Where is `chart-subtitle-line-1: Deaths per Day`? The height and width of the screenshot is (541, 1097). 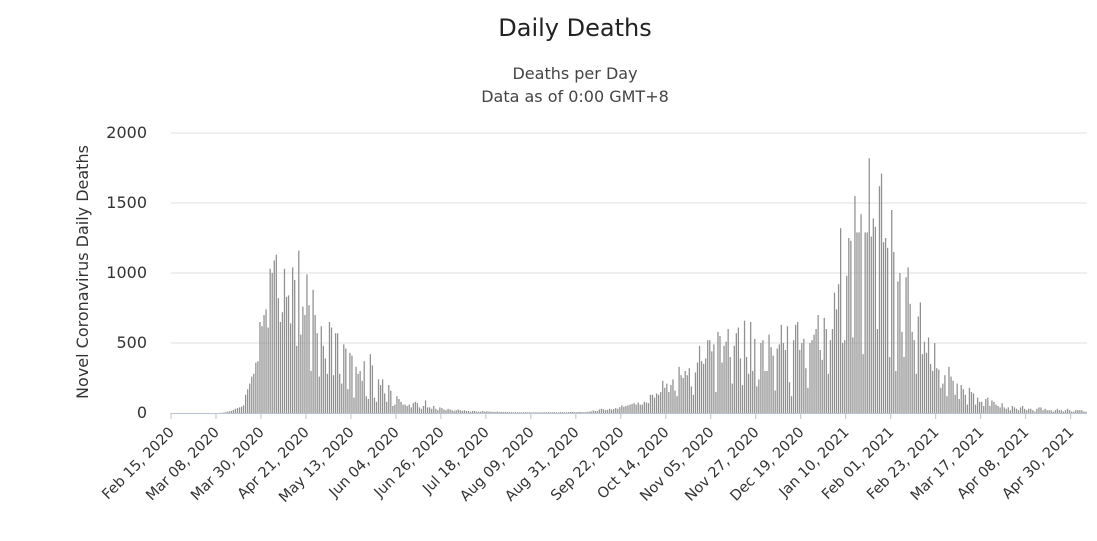
chart-subtitle-line-1: Deaths per Day is located at coordinates (575, 73).